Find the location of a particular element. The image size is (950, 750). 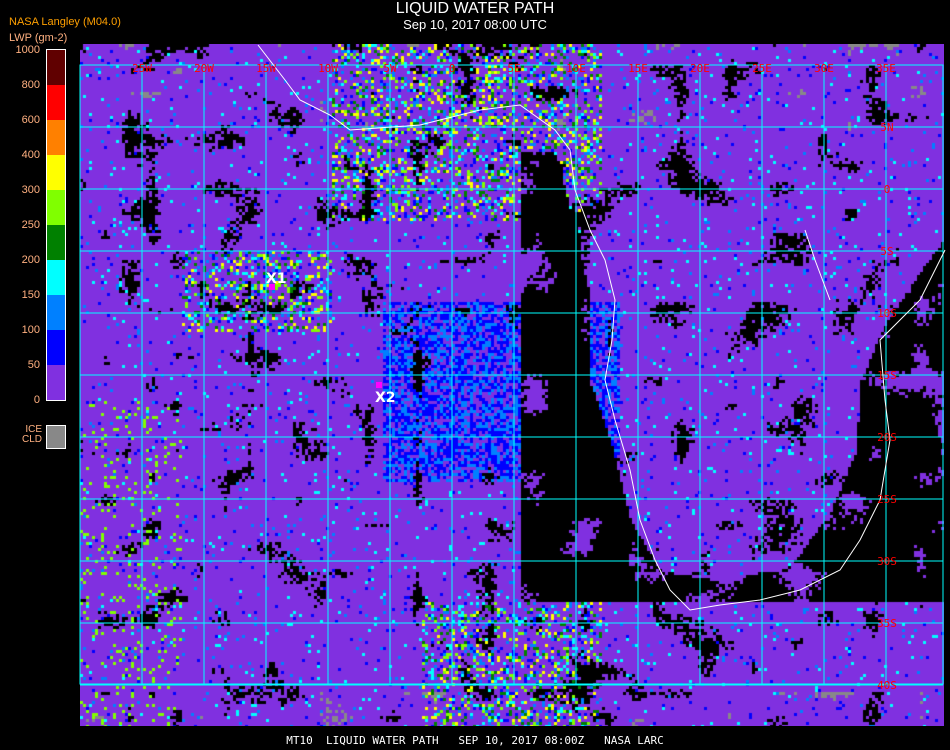

latitude-label: 0 is located at coordinates (887, 189).